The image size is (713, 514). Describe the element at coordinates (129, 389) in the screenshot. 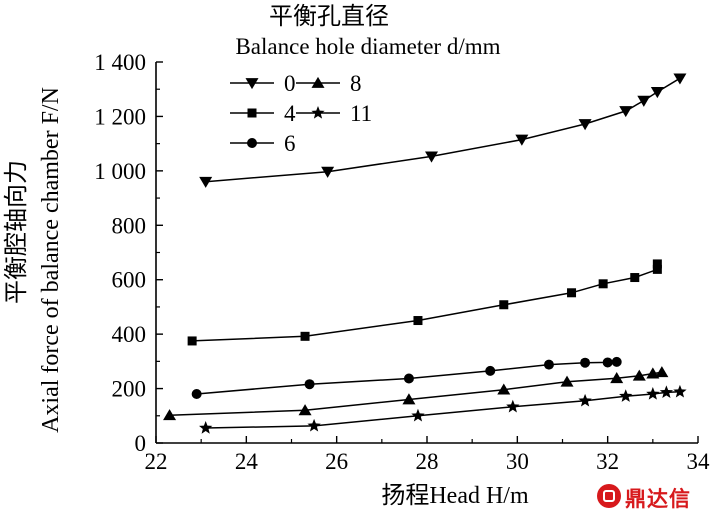

I see `y-tick-label: 200` at that location.